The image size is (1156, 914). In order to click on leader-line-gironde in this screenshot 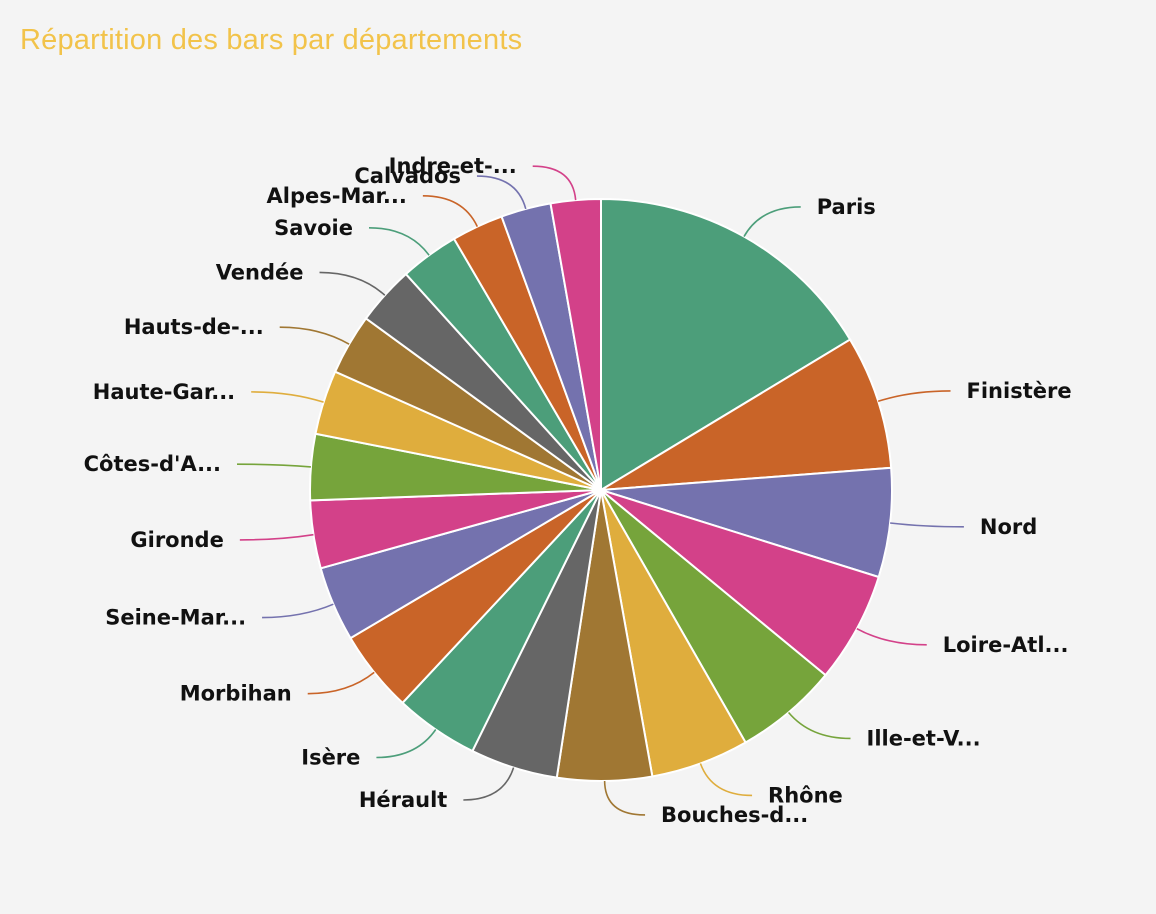, I will do `click(276, 537)`.